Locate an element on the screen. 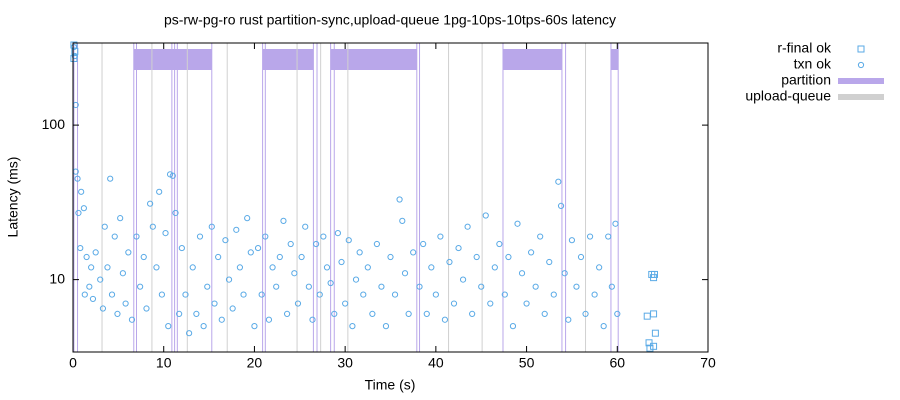 This screenshot has height=400, width=900. x-axis-label: Time (s) is located at coordinates (390, 385).